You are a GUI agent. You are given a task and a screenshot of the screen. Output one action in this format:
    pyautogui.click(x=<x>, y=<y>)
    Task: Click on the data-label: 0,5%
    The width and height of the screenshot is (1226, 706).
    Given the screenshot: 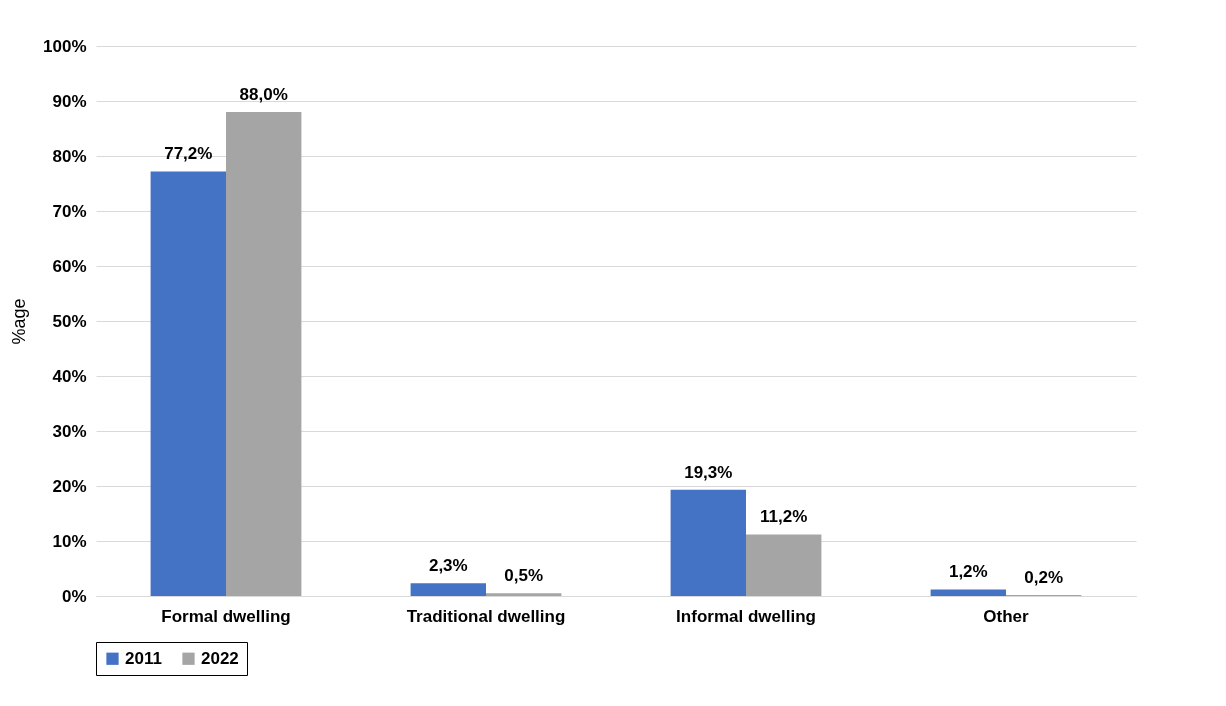 What is the action you would take?
    pyautogui.click(x=524, y=576)
    